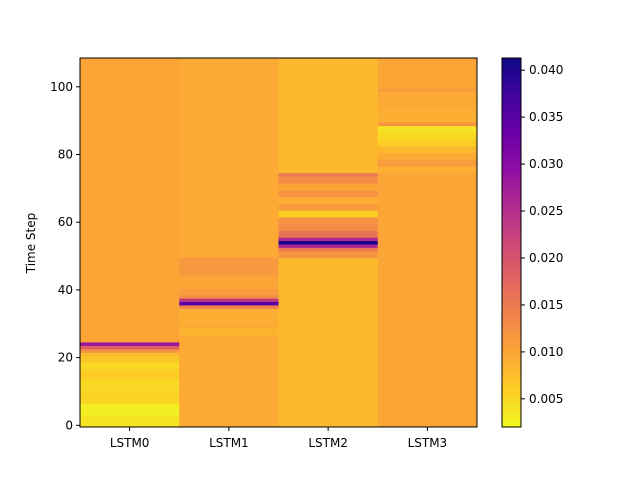  Describe the element at coordinates (546, 211) in the screenshot. I see `colorbar-tick-label: 0.025` at that location.